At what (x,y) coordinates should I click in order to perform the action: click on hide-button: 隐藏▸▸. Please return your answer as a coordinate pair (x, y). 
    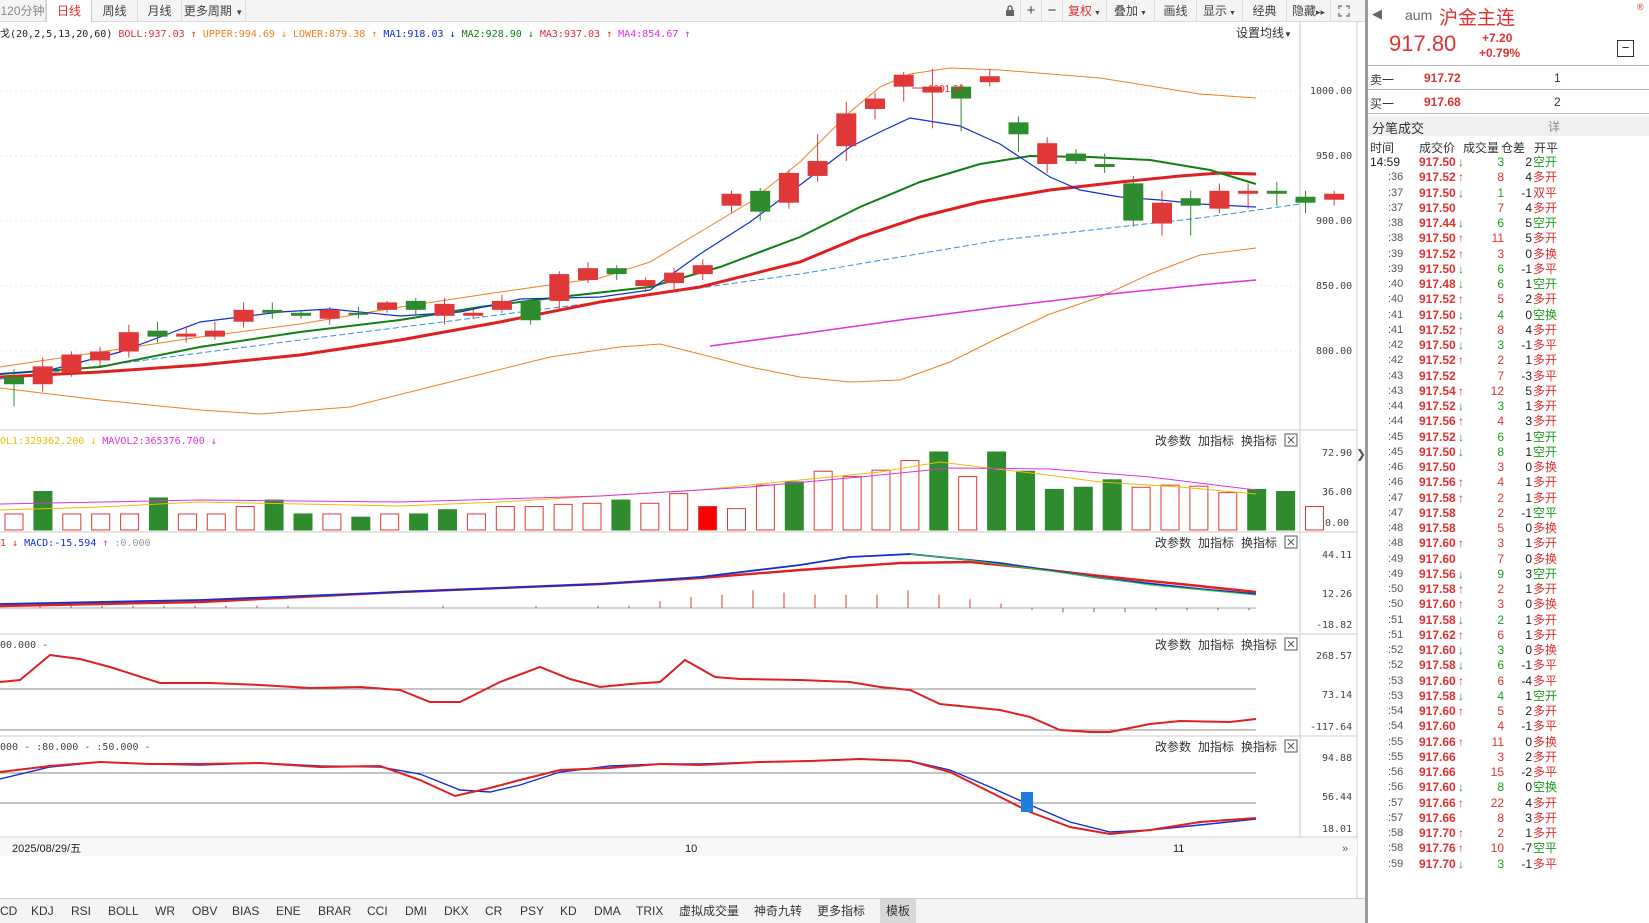
    Looking at the image, I should click on (1309, 11).